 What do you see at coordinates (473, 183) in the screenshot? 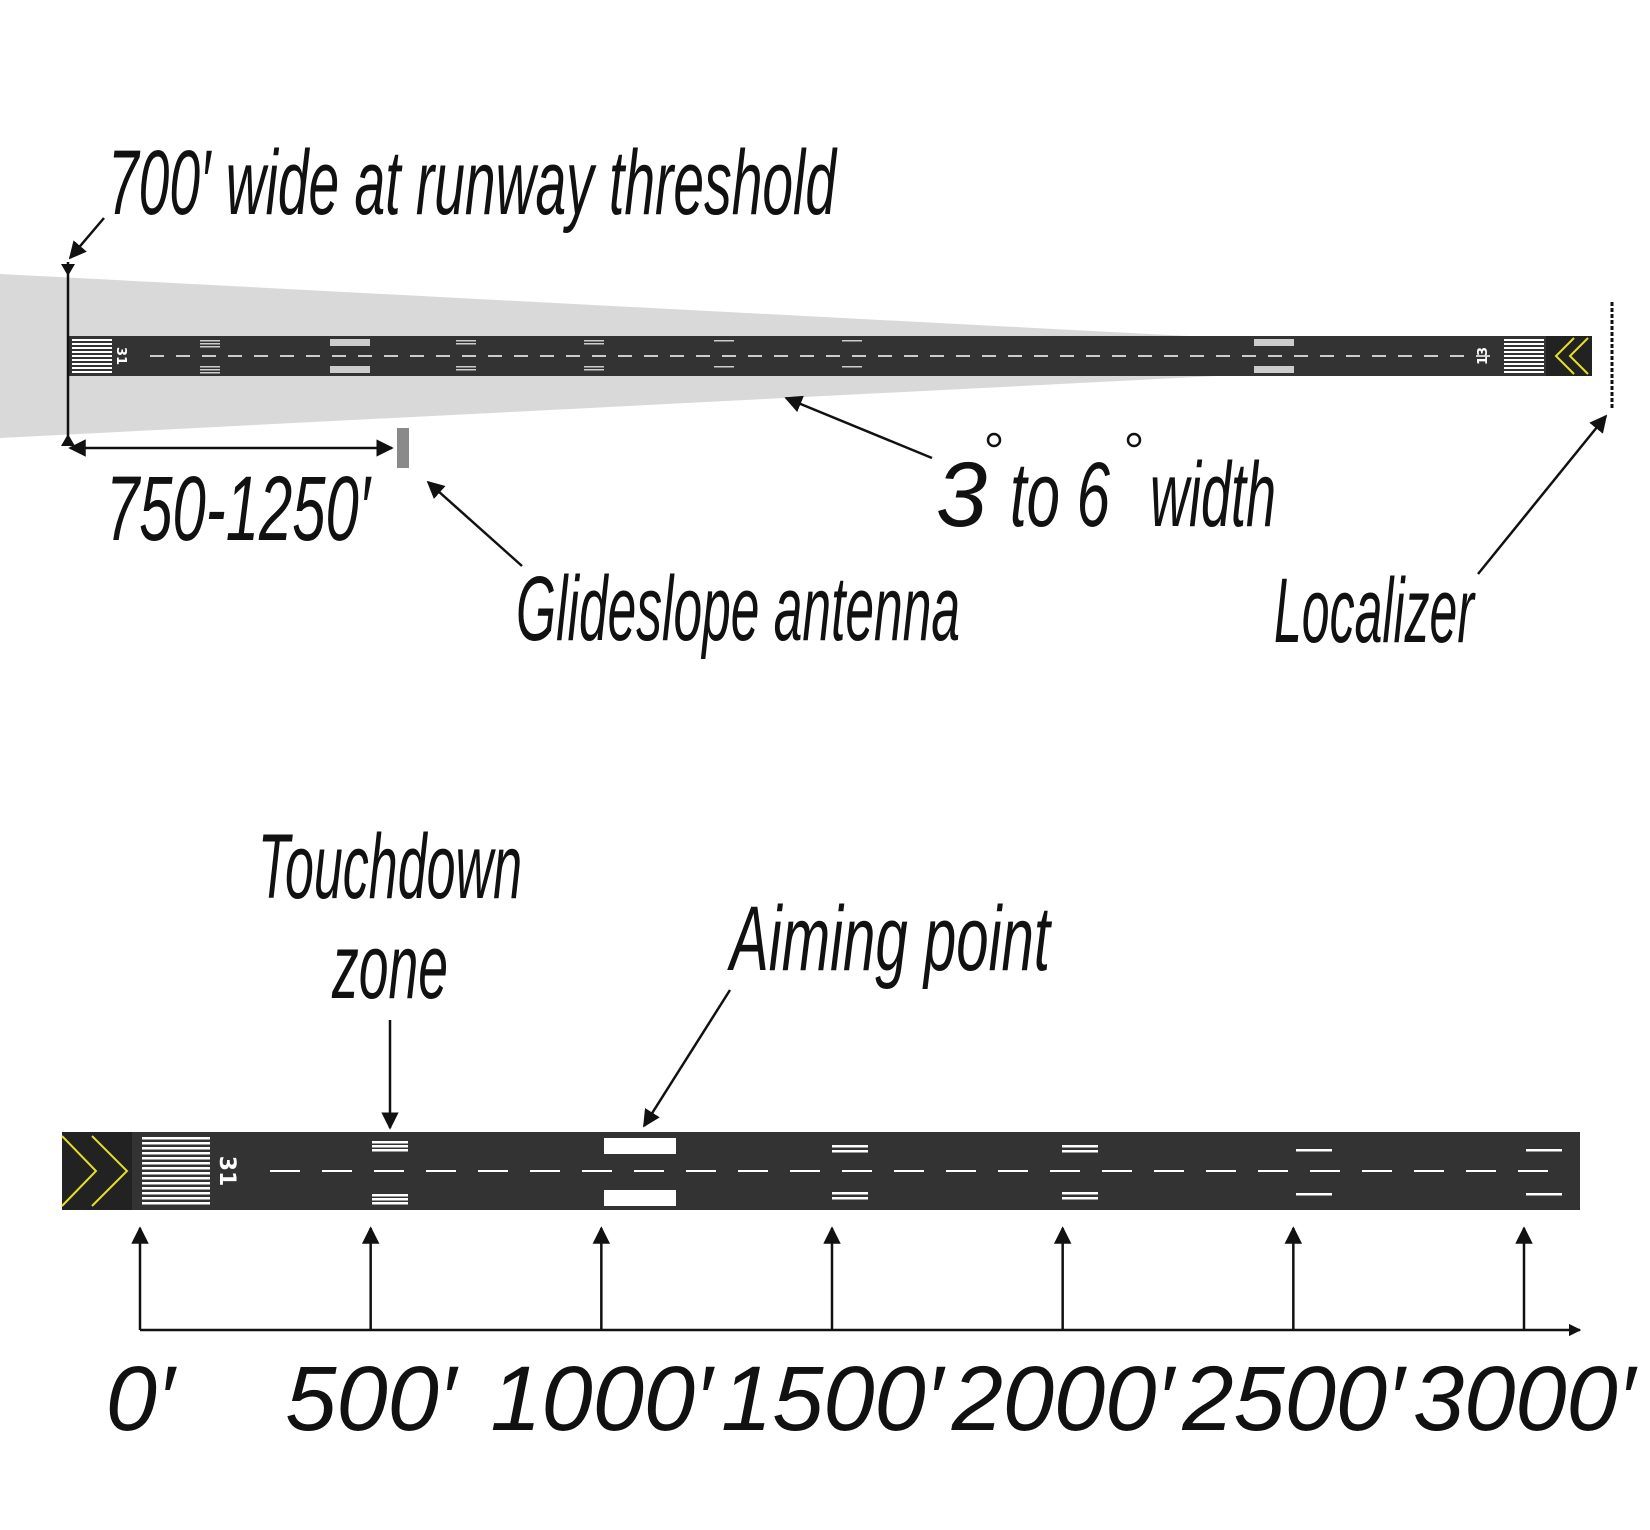
I see `label-threshold-width: 700′ wide at runway threshold` at bounding box center [473, 183].